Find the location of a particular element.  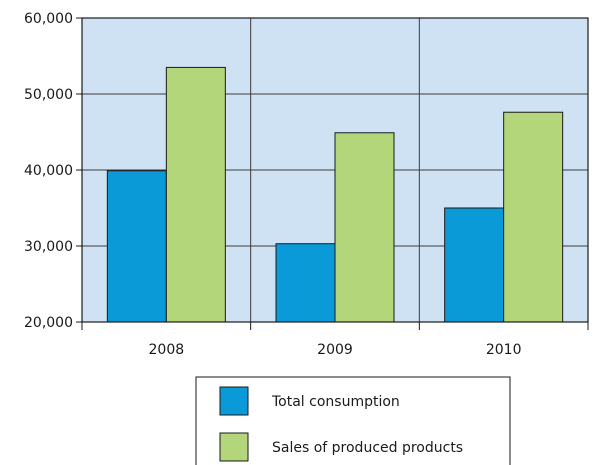

x-tick-label: 2010 is located at coordinates (504, 350).